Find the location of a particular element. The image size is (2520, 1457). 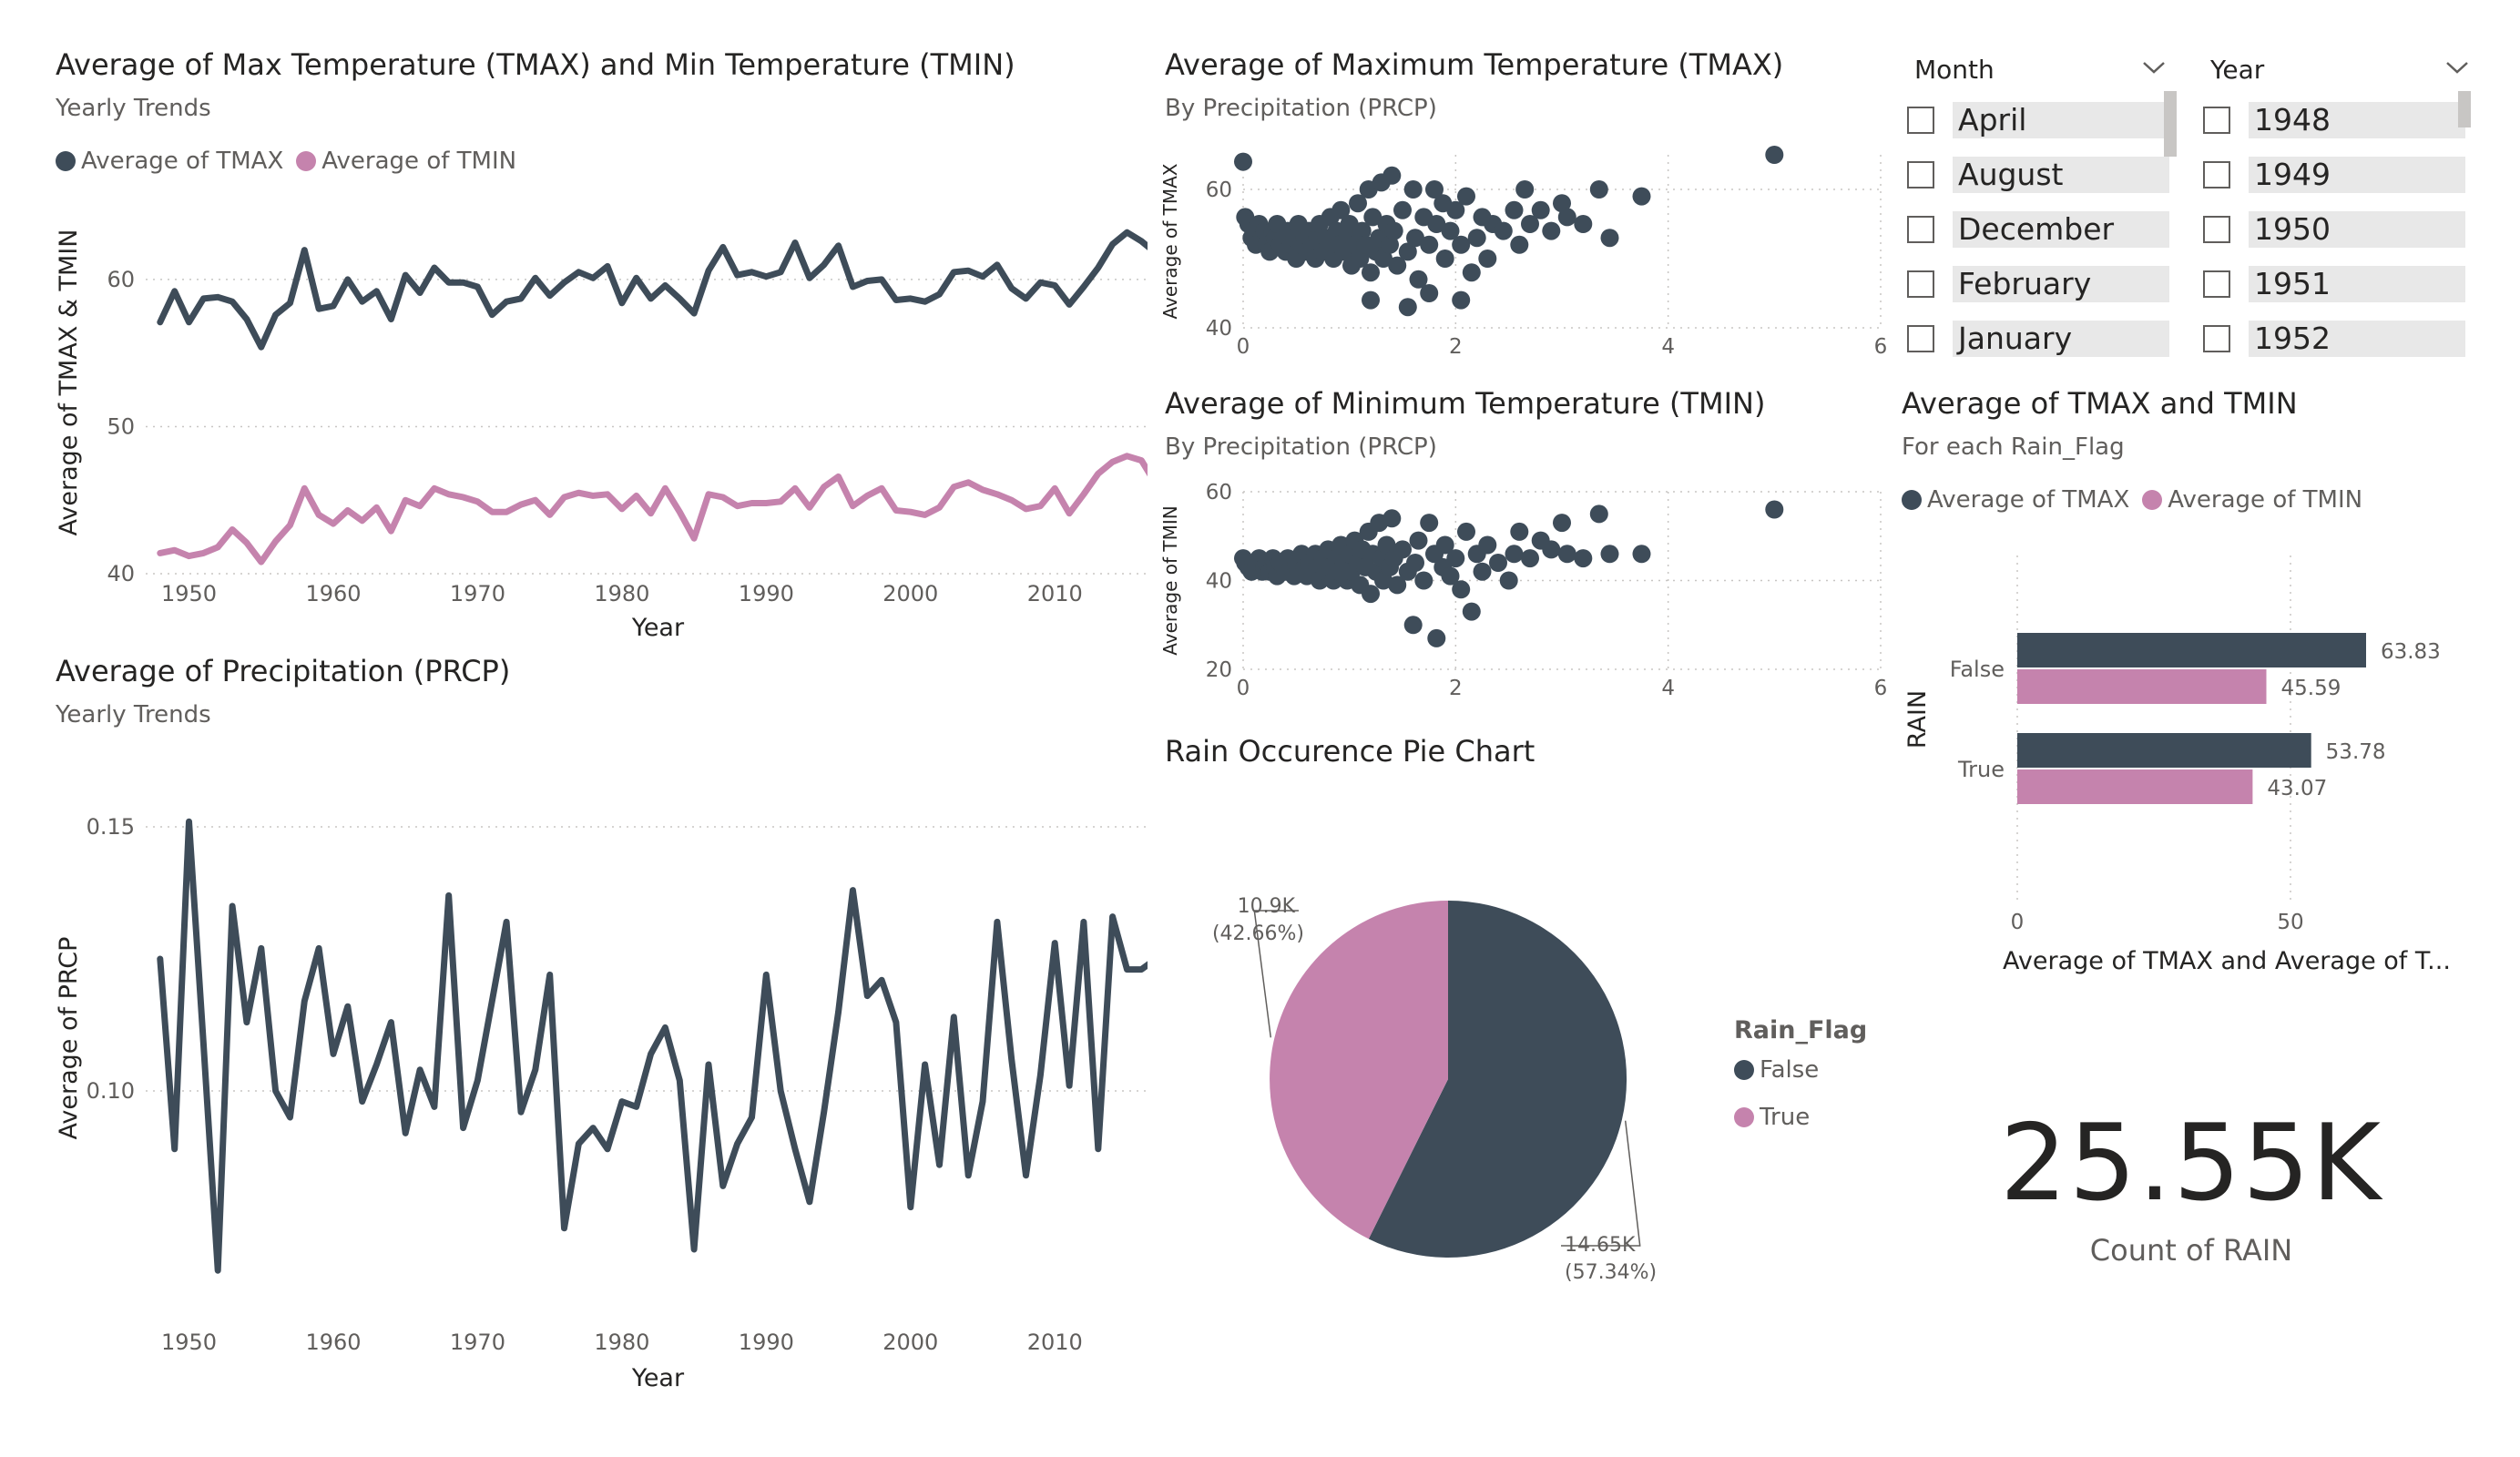

y-tick-label: 20 is located at coordinates (1219, 670).